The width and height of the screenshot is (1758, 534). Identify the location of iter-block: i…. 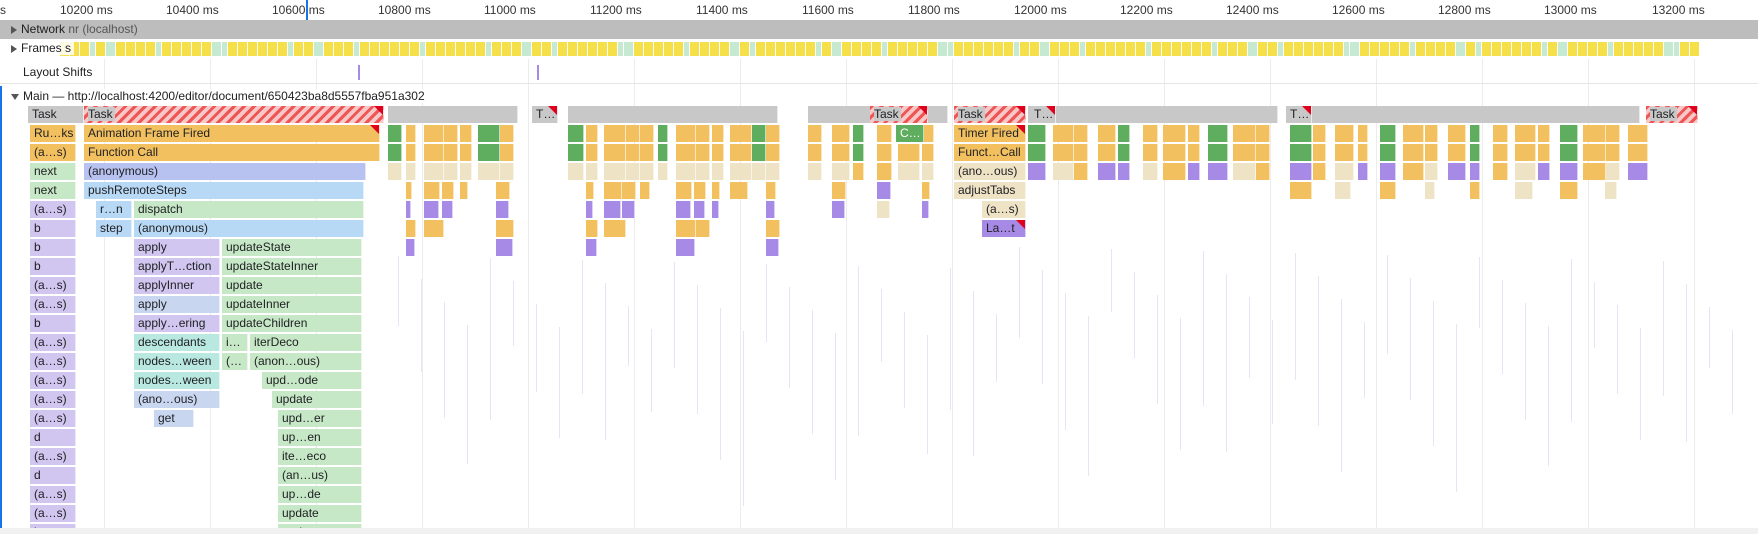
(235, 342).